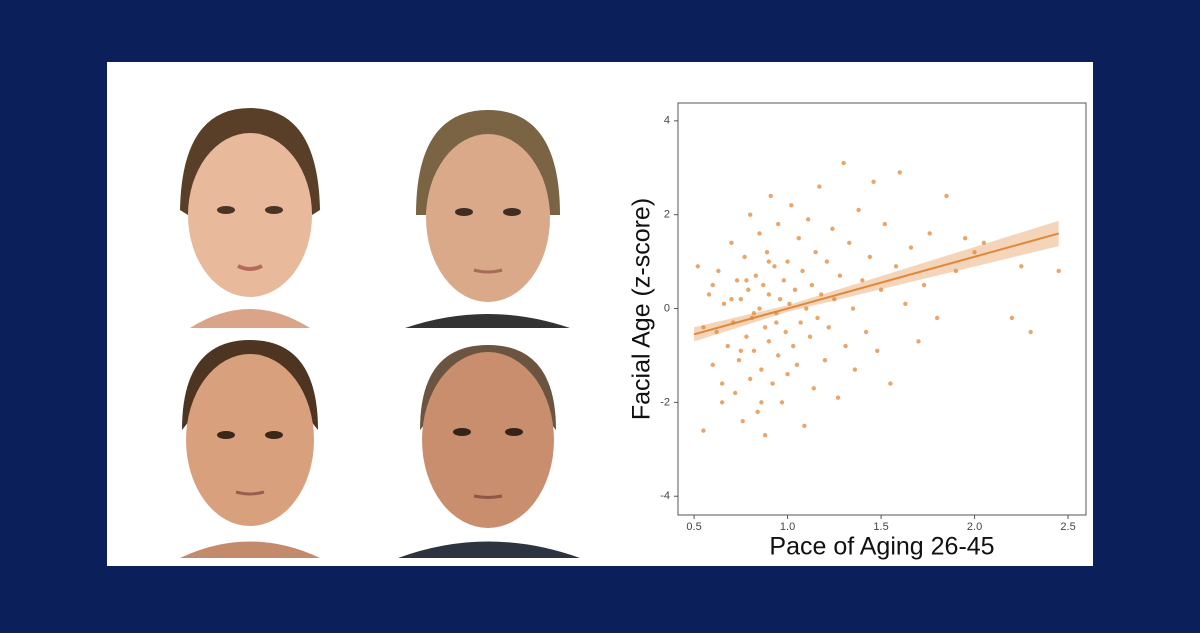 Image resolution: width=1200 pixels, height=633 pixels. I want to click on x-tick-label: 0.5, so click(693, 527).